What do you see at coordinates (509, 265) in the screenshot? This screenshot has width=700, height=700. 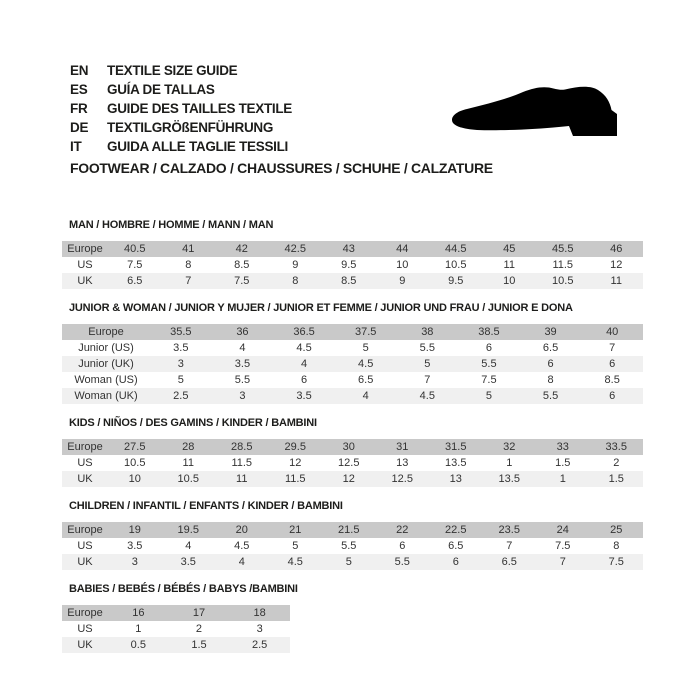 I see `size-cell: 11` at bounding box center [509, 265].